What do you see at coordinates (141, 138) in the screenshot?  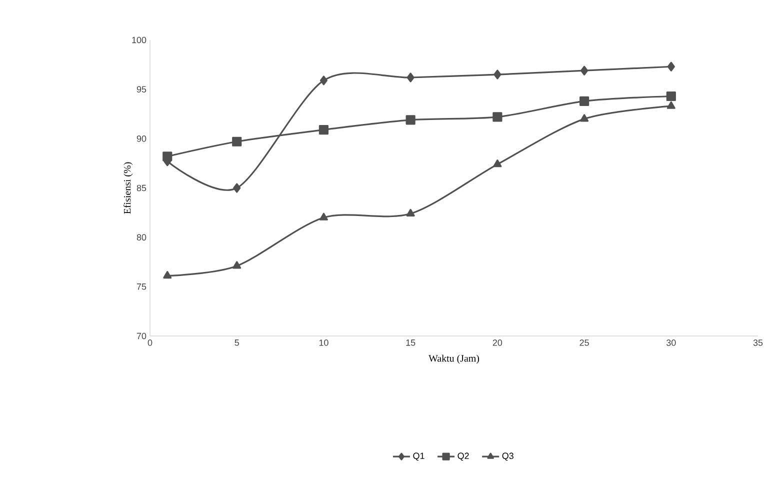 I see `y-tick-label: 90` at bounding box center [141, 138].